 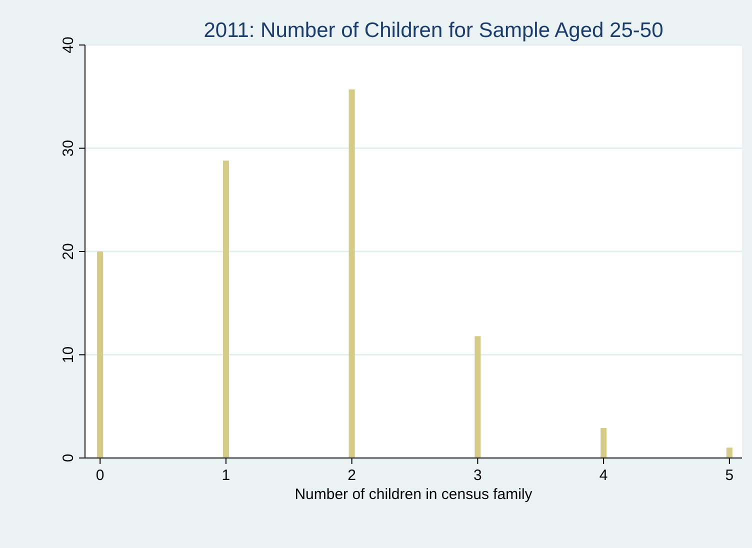 What do you see at coordinates (603, 475) in the screenshot?
I see `x-tick-label: 4` at bounding box center [603, 475].